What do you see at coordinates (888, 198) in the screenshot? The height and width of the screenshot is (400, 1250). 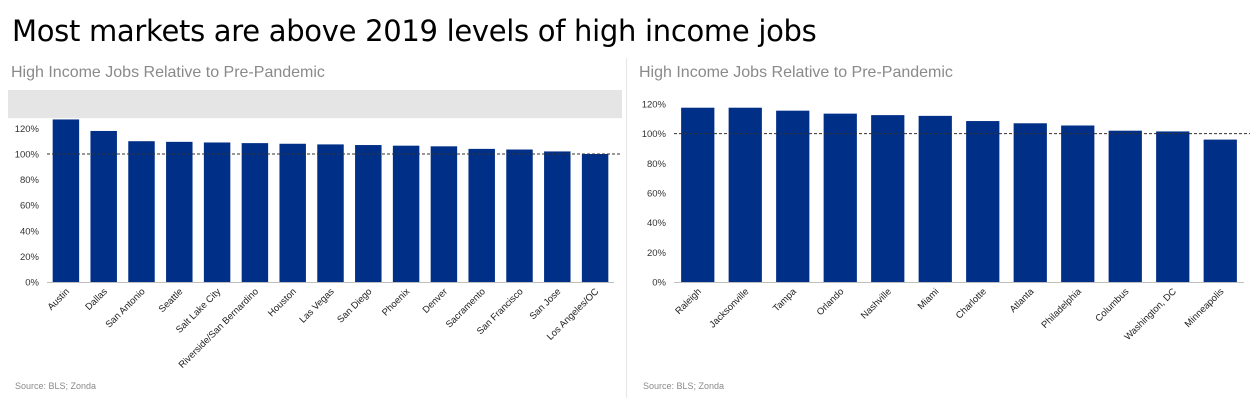 I see `bar-nashville` at bounding box center [888, 198].